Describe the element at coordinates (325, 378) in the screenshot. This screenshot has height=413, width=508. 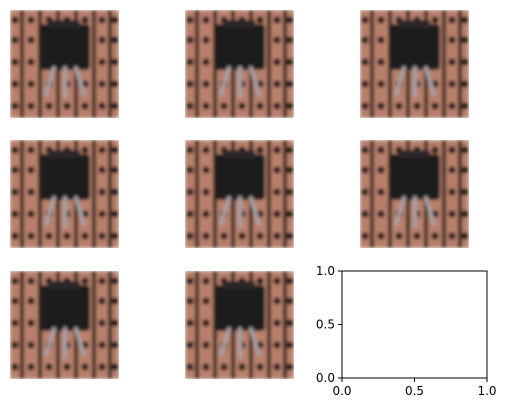
I see `y-tick-label: 0.0` at that location.